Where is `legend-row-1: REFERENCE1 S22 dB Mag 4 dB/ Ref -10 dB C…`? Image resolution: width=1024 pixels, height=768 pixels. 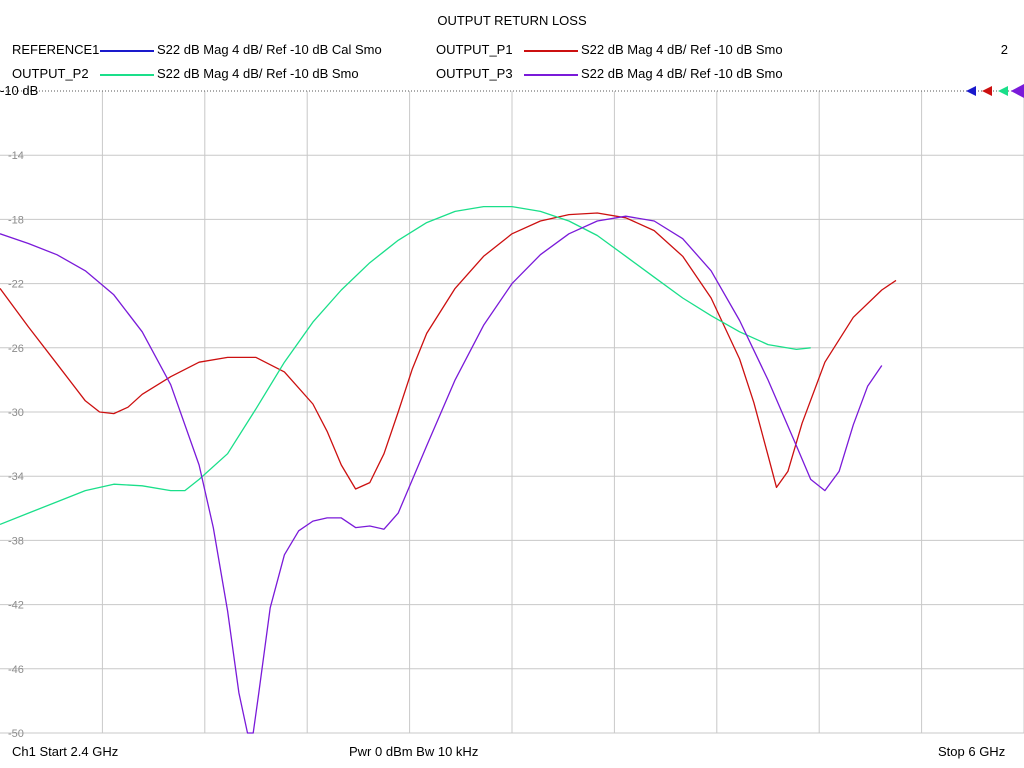
legend-row-1: REFERENCE1 S22 dB Mag 4 dB/ Ref -10 dB C… is located at coordinates (512, 52).